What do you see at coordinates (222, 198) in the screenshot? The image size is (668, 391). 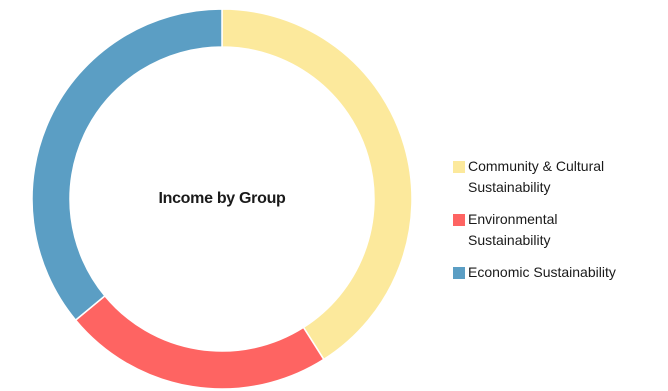 I see `chart-title: Income by Group` at bounding box center [222, 198].